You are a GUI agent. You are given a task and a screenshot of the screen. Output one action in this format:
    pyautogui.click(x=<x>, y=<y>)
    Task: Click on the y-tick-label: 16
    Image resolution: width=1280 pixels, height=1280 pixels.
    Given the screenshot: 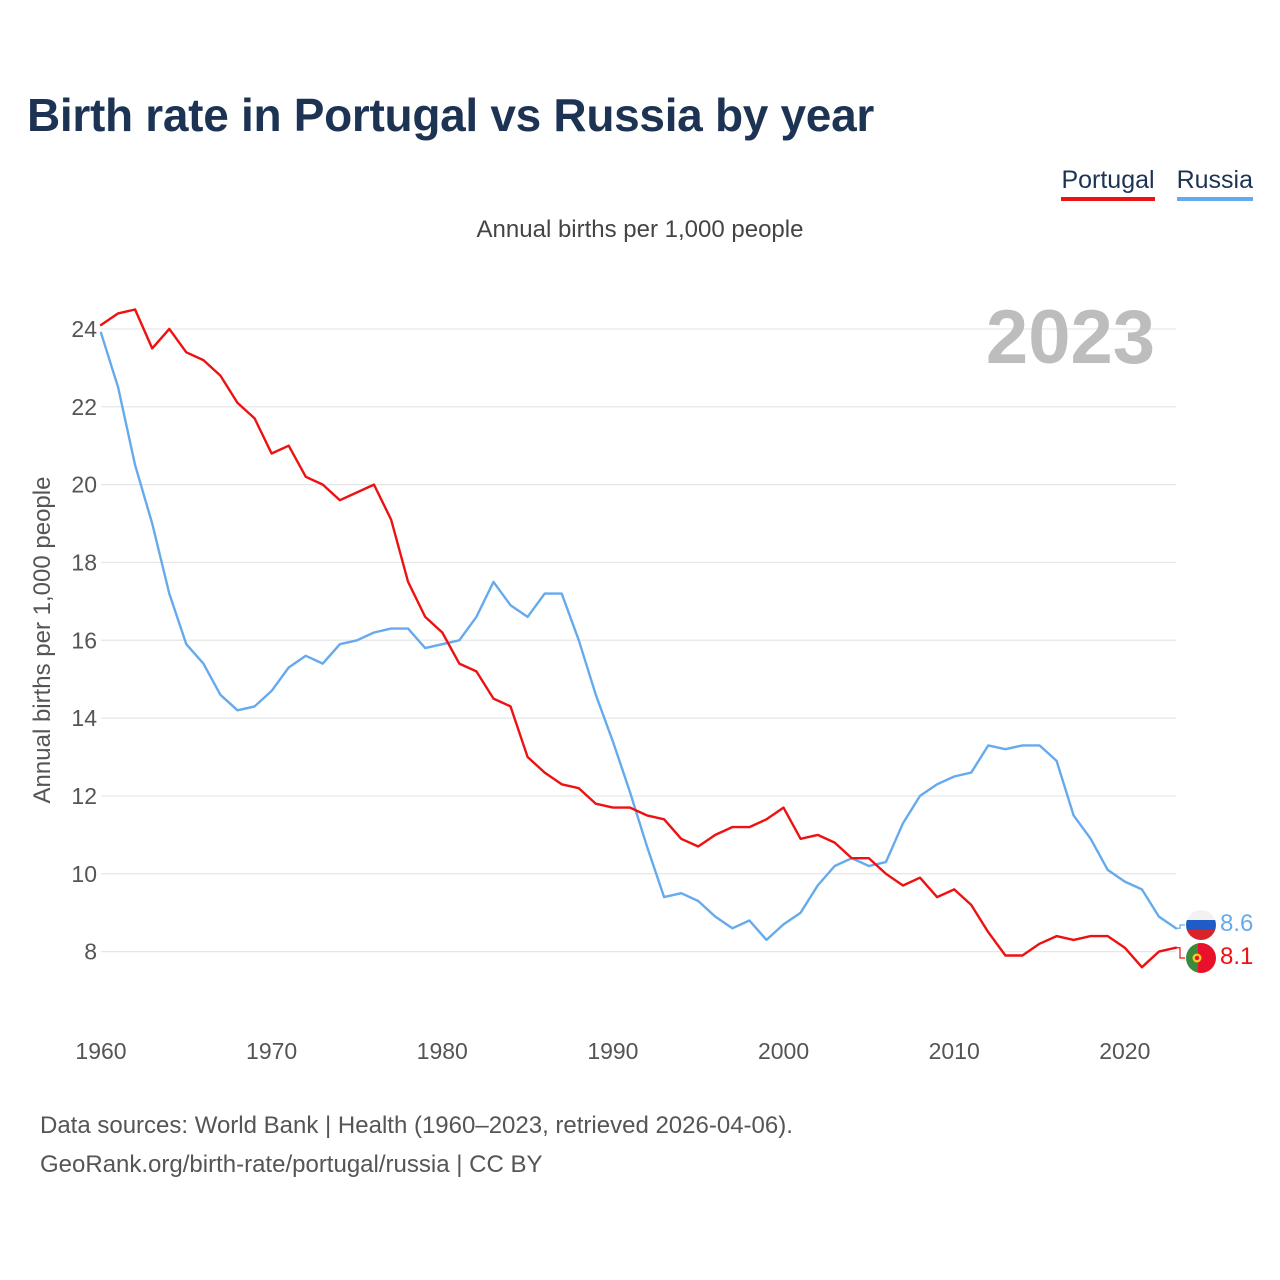 What is the action you would take?
    pyautogui.click(x=84, y=640)
    